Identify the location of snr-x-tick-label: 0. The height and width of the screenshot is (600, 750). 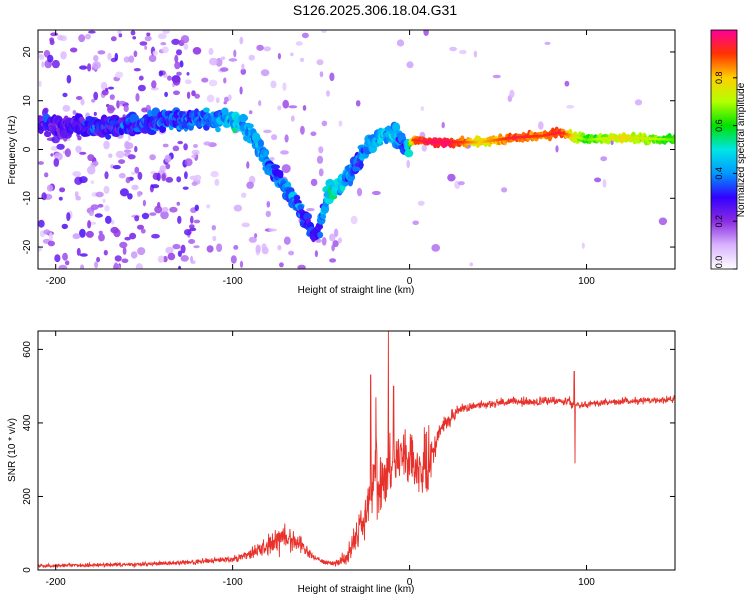
(410, 582).